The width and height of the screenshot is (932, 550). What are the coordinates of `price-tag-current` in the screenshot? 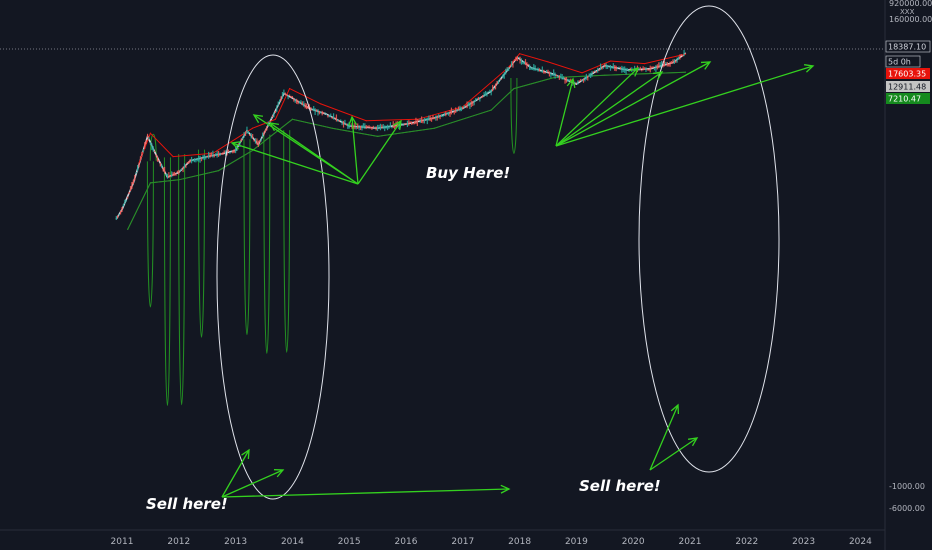 It's located at (908, 46).